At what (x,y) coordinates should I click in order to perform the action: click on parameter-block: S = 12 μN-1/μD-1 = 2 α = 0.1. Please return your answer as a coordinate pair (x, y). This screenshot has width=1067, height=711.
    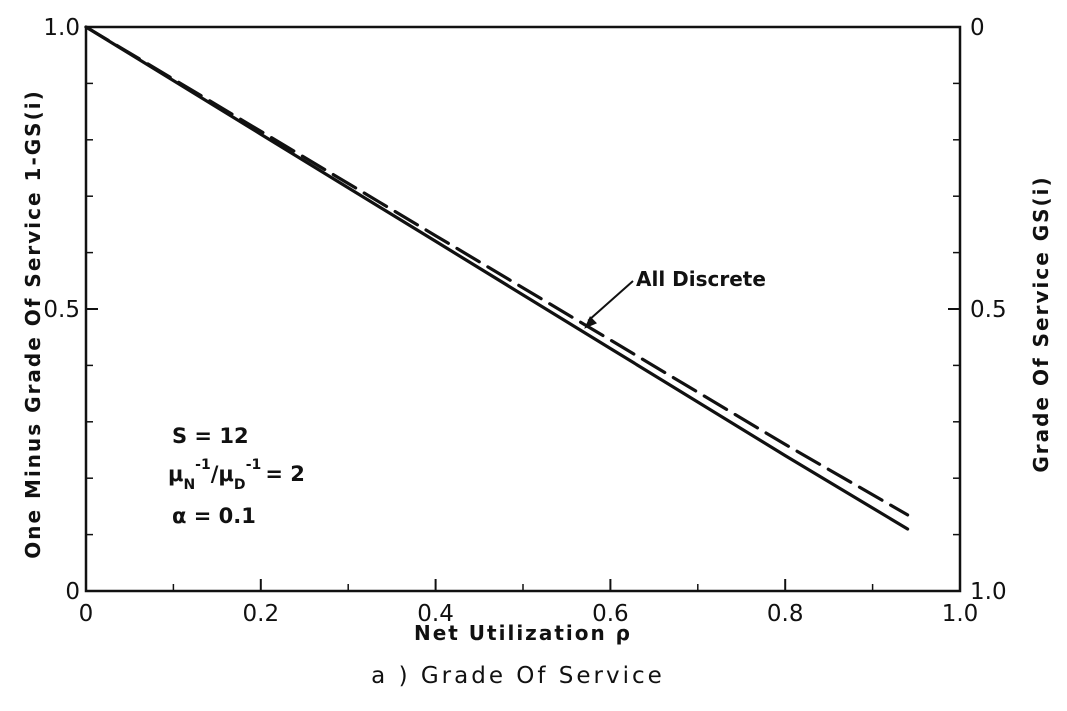
    Looking at the image, I should click on (236, 476).